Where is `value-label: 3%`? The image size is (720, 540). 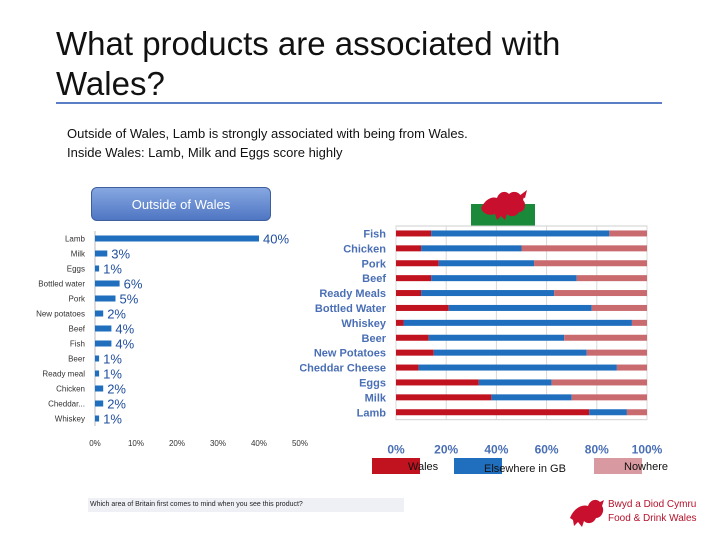
value-label: 3% is located at coordinates (120, 254).